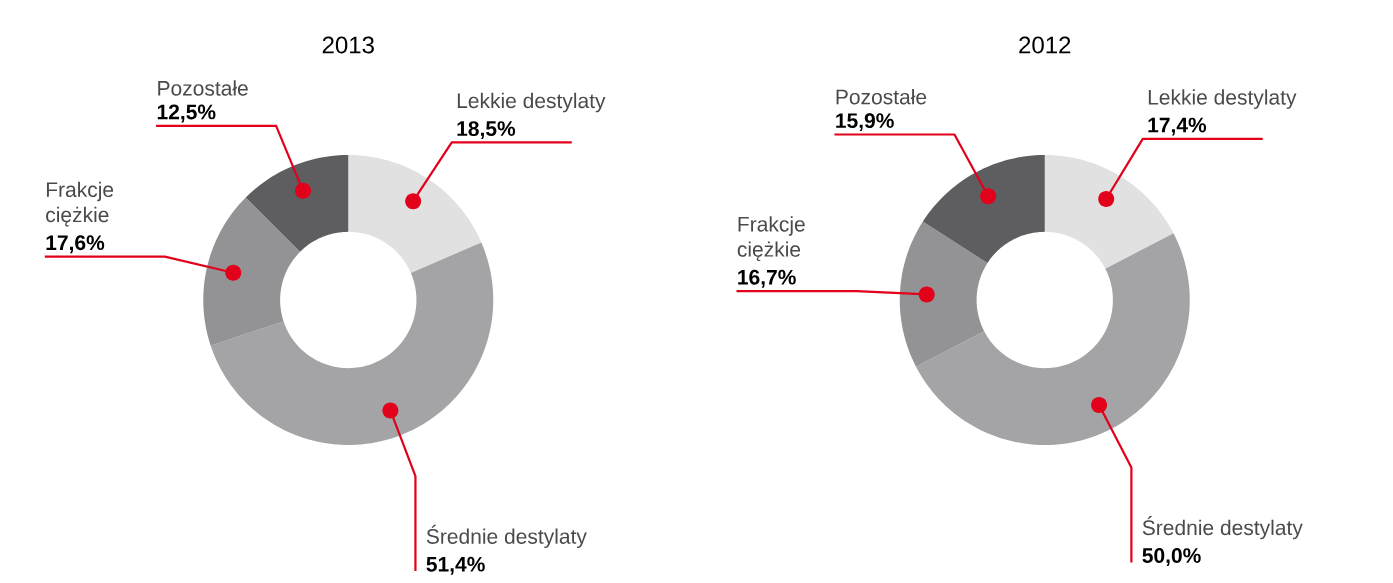  What do you see at coordinates (455, 565) in the screenshot?
I see `data-label: 51,4%` at bounding box center [455, 565].